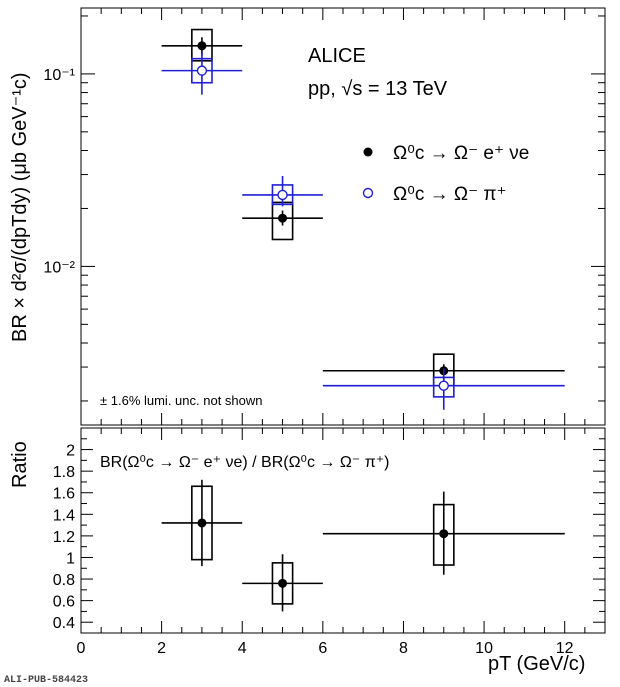 This screenshot has height=687, width=620. I want to click on bottom-x-tick-label: 12, so click(565, 648).